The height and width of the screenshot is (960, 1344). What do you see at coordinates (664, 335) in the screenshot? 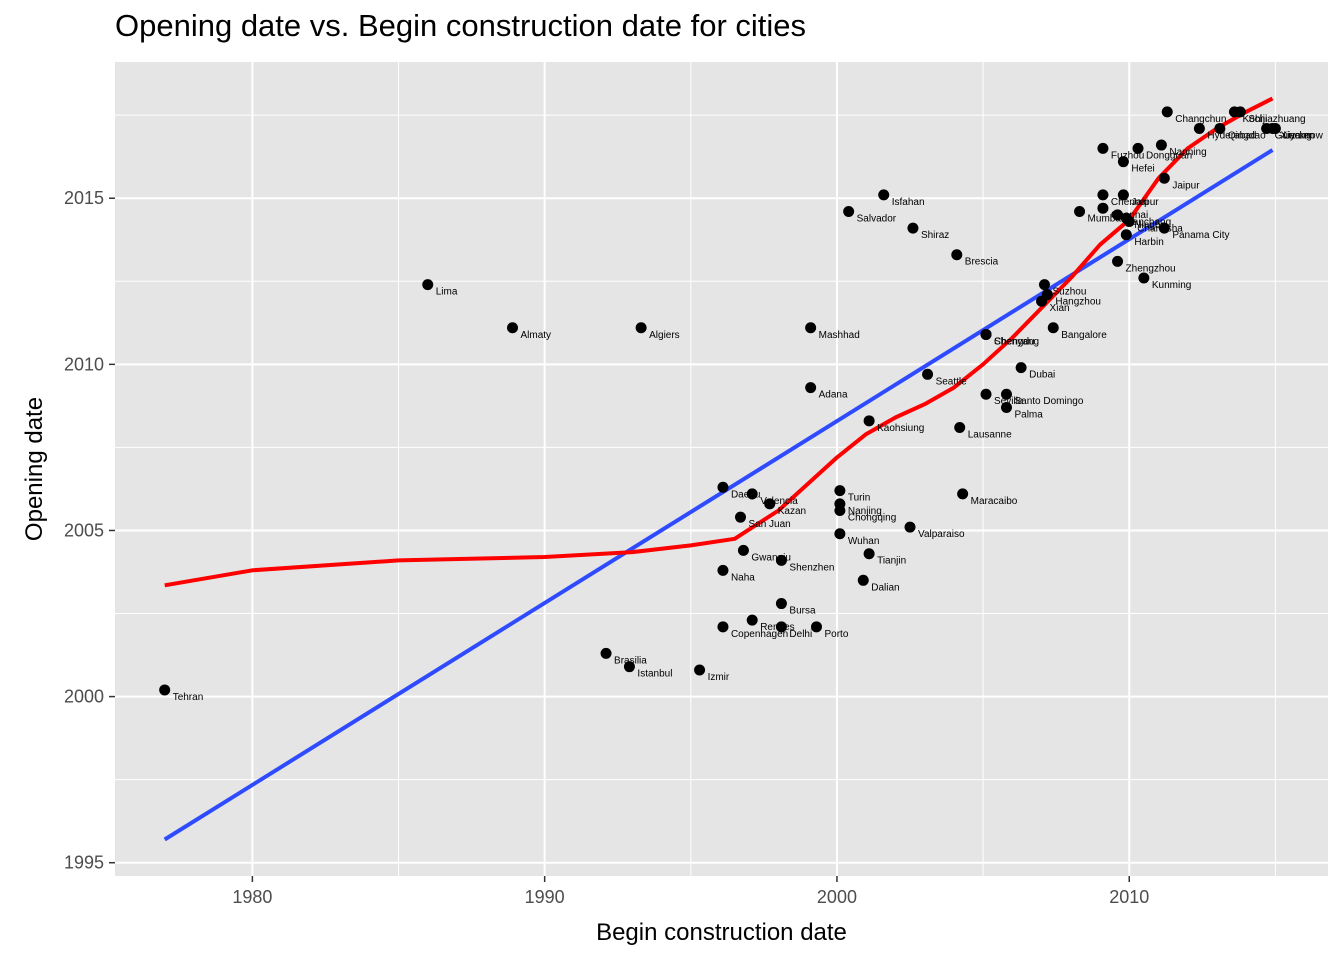
I see `point-label: Algiers` at bounding box center [664, 335].